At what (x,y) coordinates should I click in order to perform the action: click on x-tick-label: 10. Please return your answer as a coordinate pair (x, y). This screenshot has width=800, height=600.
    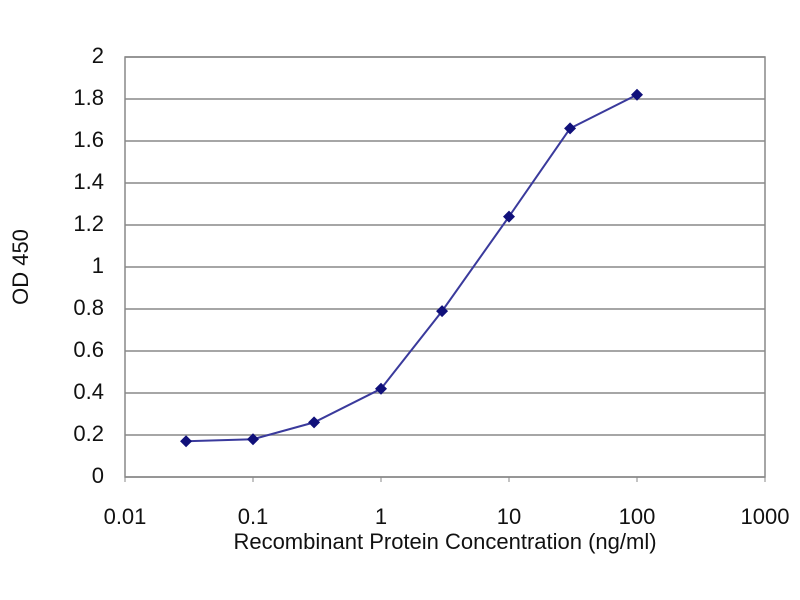
    Looking at the image, I should click on (509, 516).